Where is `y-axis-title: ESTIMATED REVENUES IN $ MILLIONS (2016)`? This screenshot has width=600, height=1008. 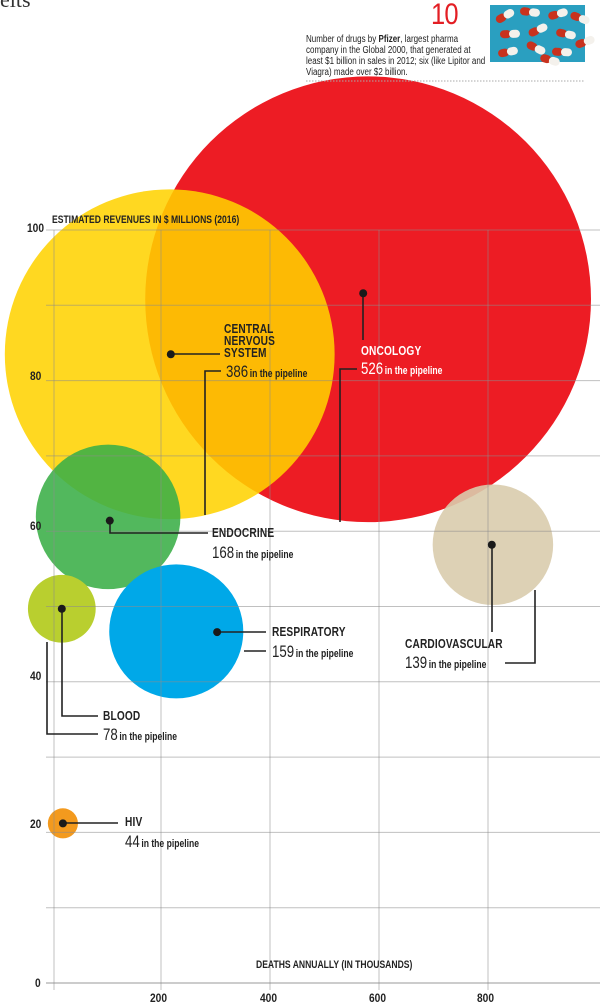 y-axis-title: ESTIMATED REVENUES IN $ MILLIONS (2016) is located at coordinates (146, 220).